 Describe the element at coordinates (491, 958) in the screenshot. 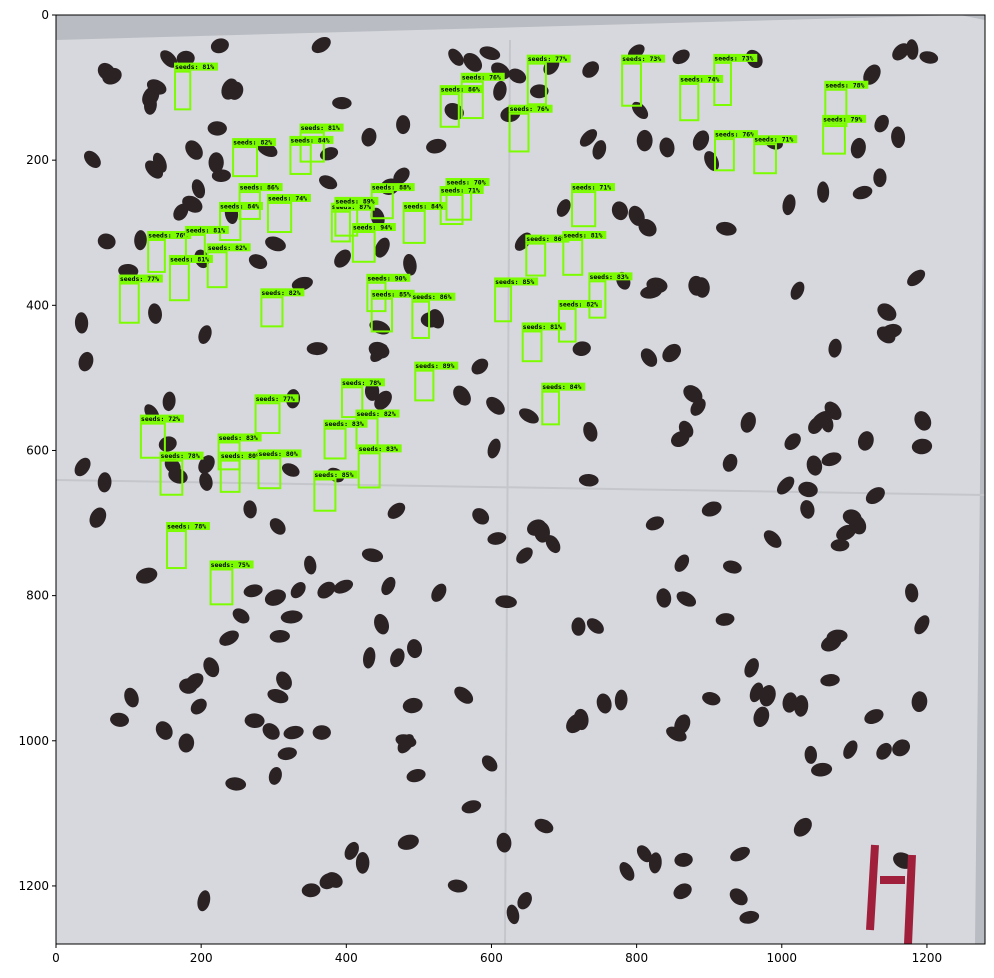

I see `x-tick-label: 600` at that location.